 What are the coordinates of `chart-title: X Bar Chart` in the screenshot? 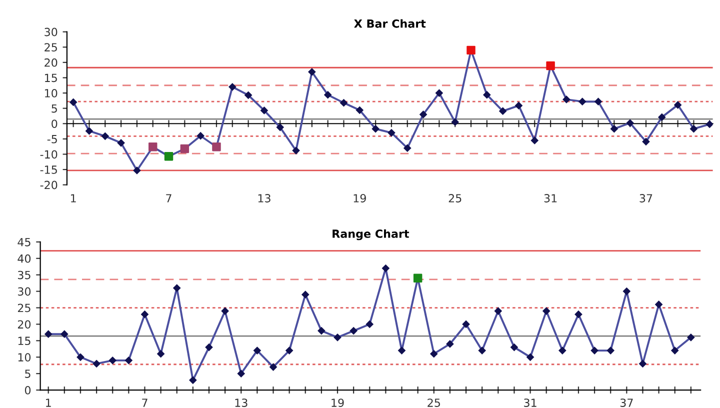 It's located at (390, 23).